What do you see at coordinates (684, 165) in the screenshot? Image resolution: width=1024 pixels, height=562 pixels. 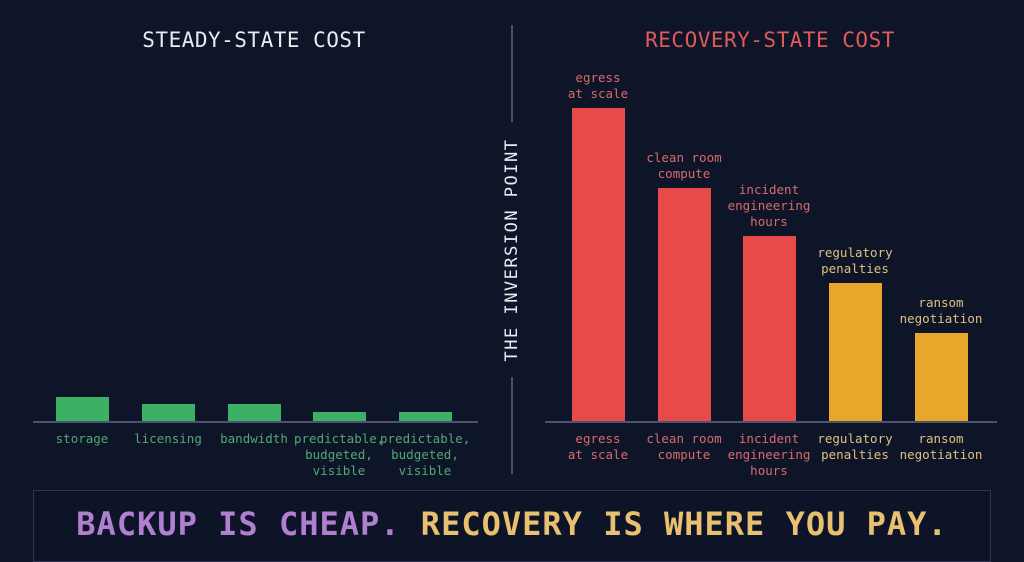 I see `recovery-bar-annotation: clean room compute` at bounding box center [684, 165].